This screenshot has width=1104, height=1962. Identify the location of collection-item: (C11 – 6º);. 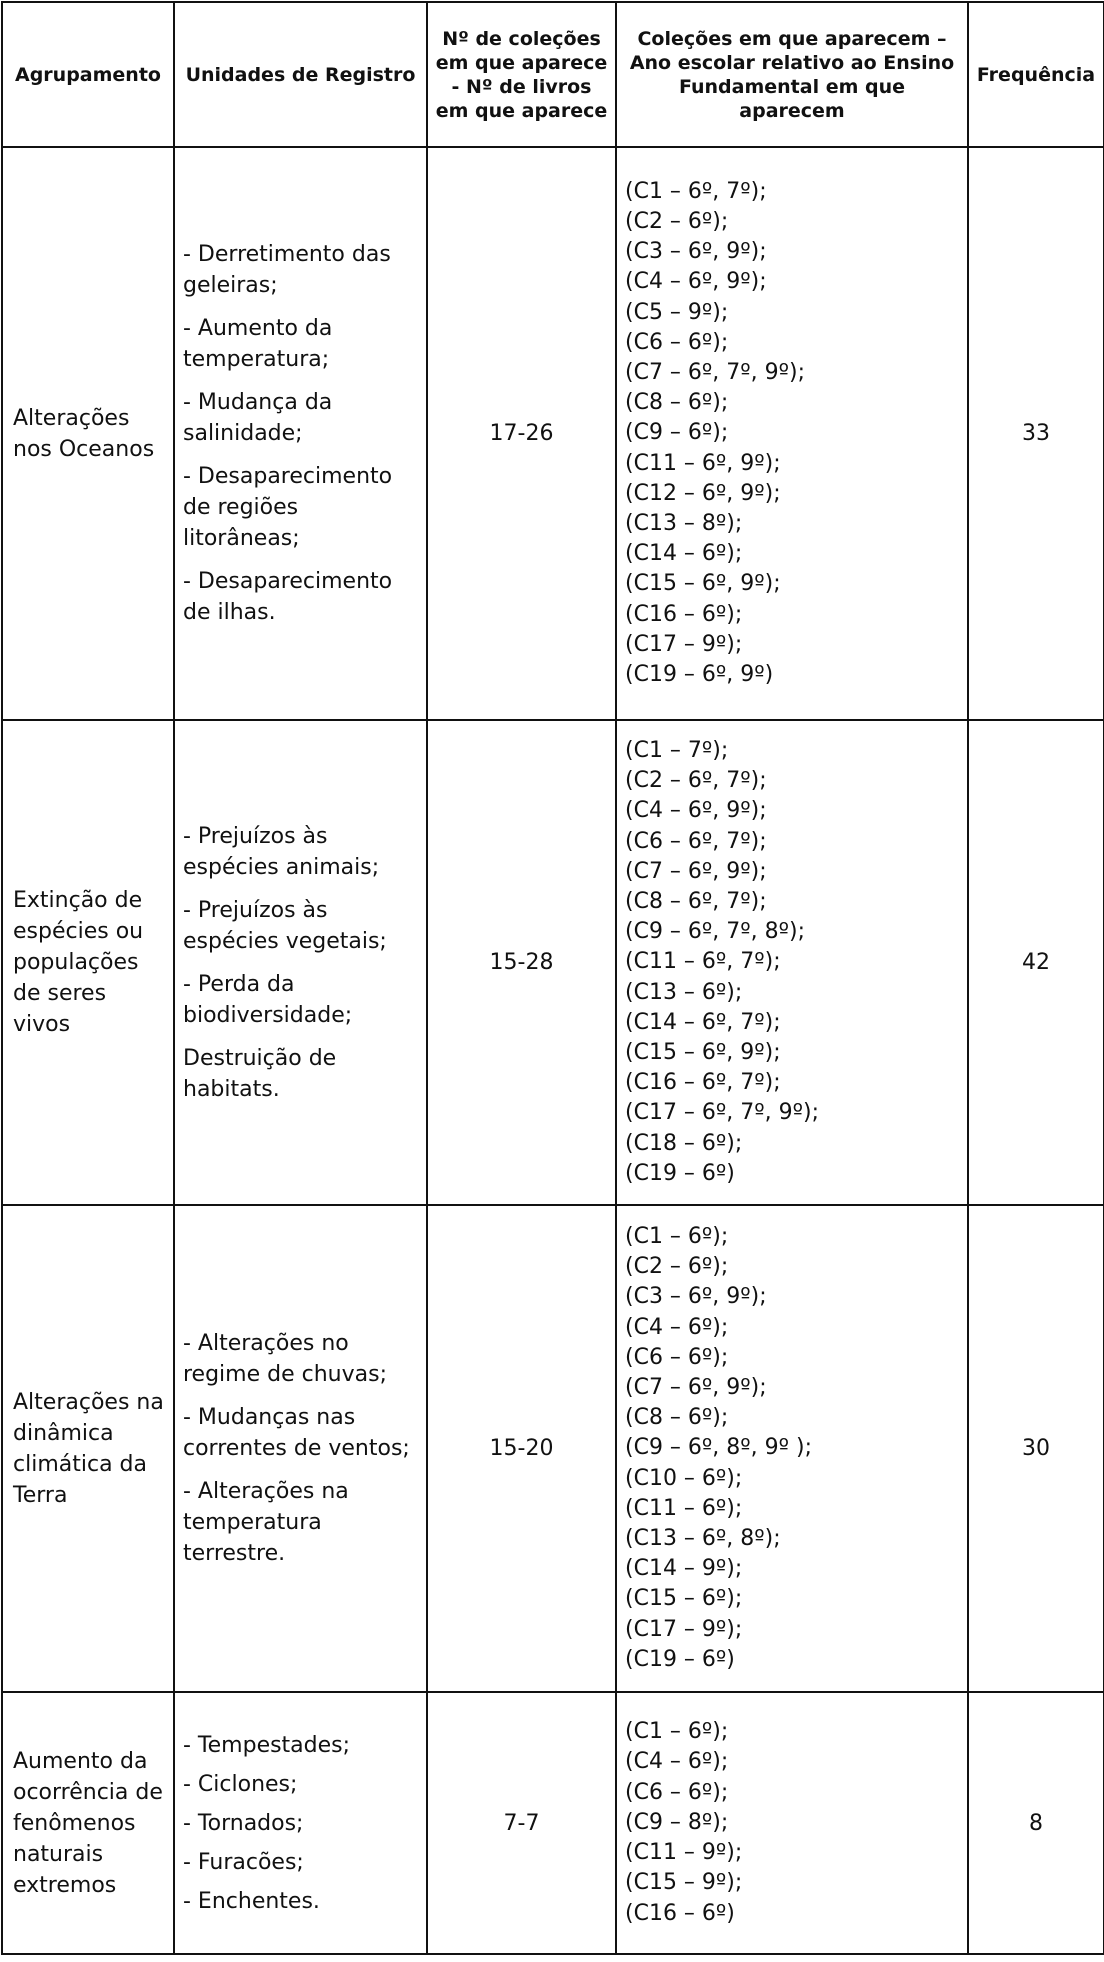
(684, 1508).